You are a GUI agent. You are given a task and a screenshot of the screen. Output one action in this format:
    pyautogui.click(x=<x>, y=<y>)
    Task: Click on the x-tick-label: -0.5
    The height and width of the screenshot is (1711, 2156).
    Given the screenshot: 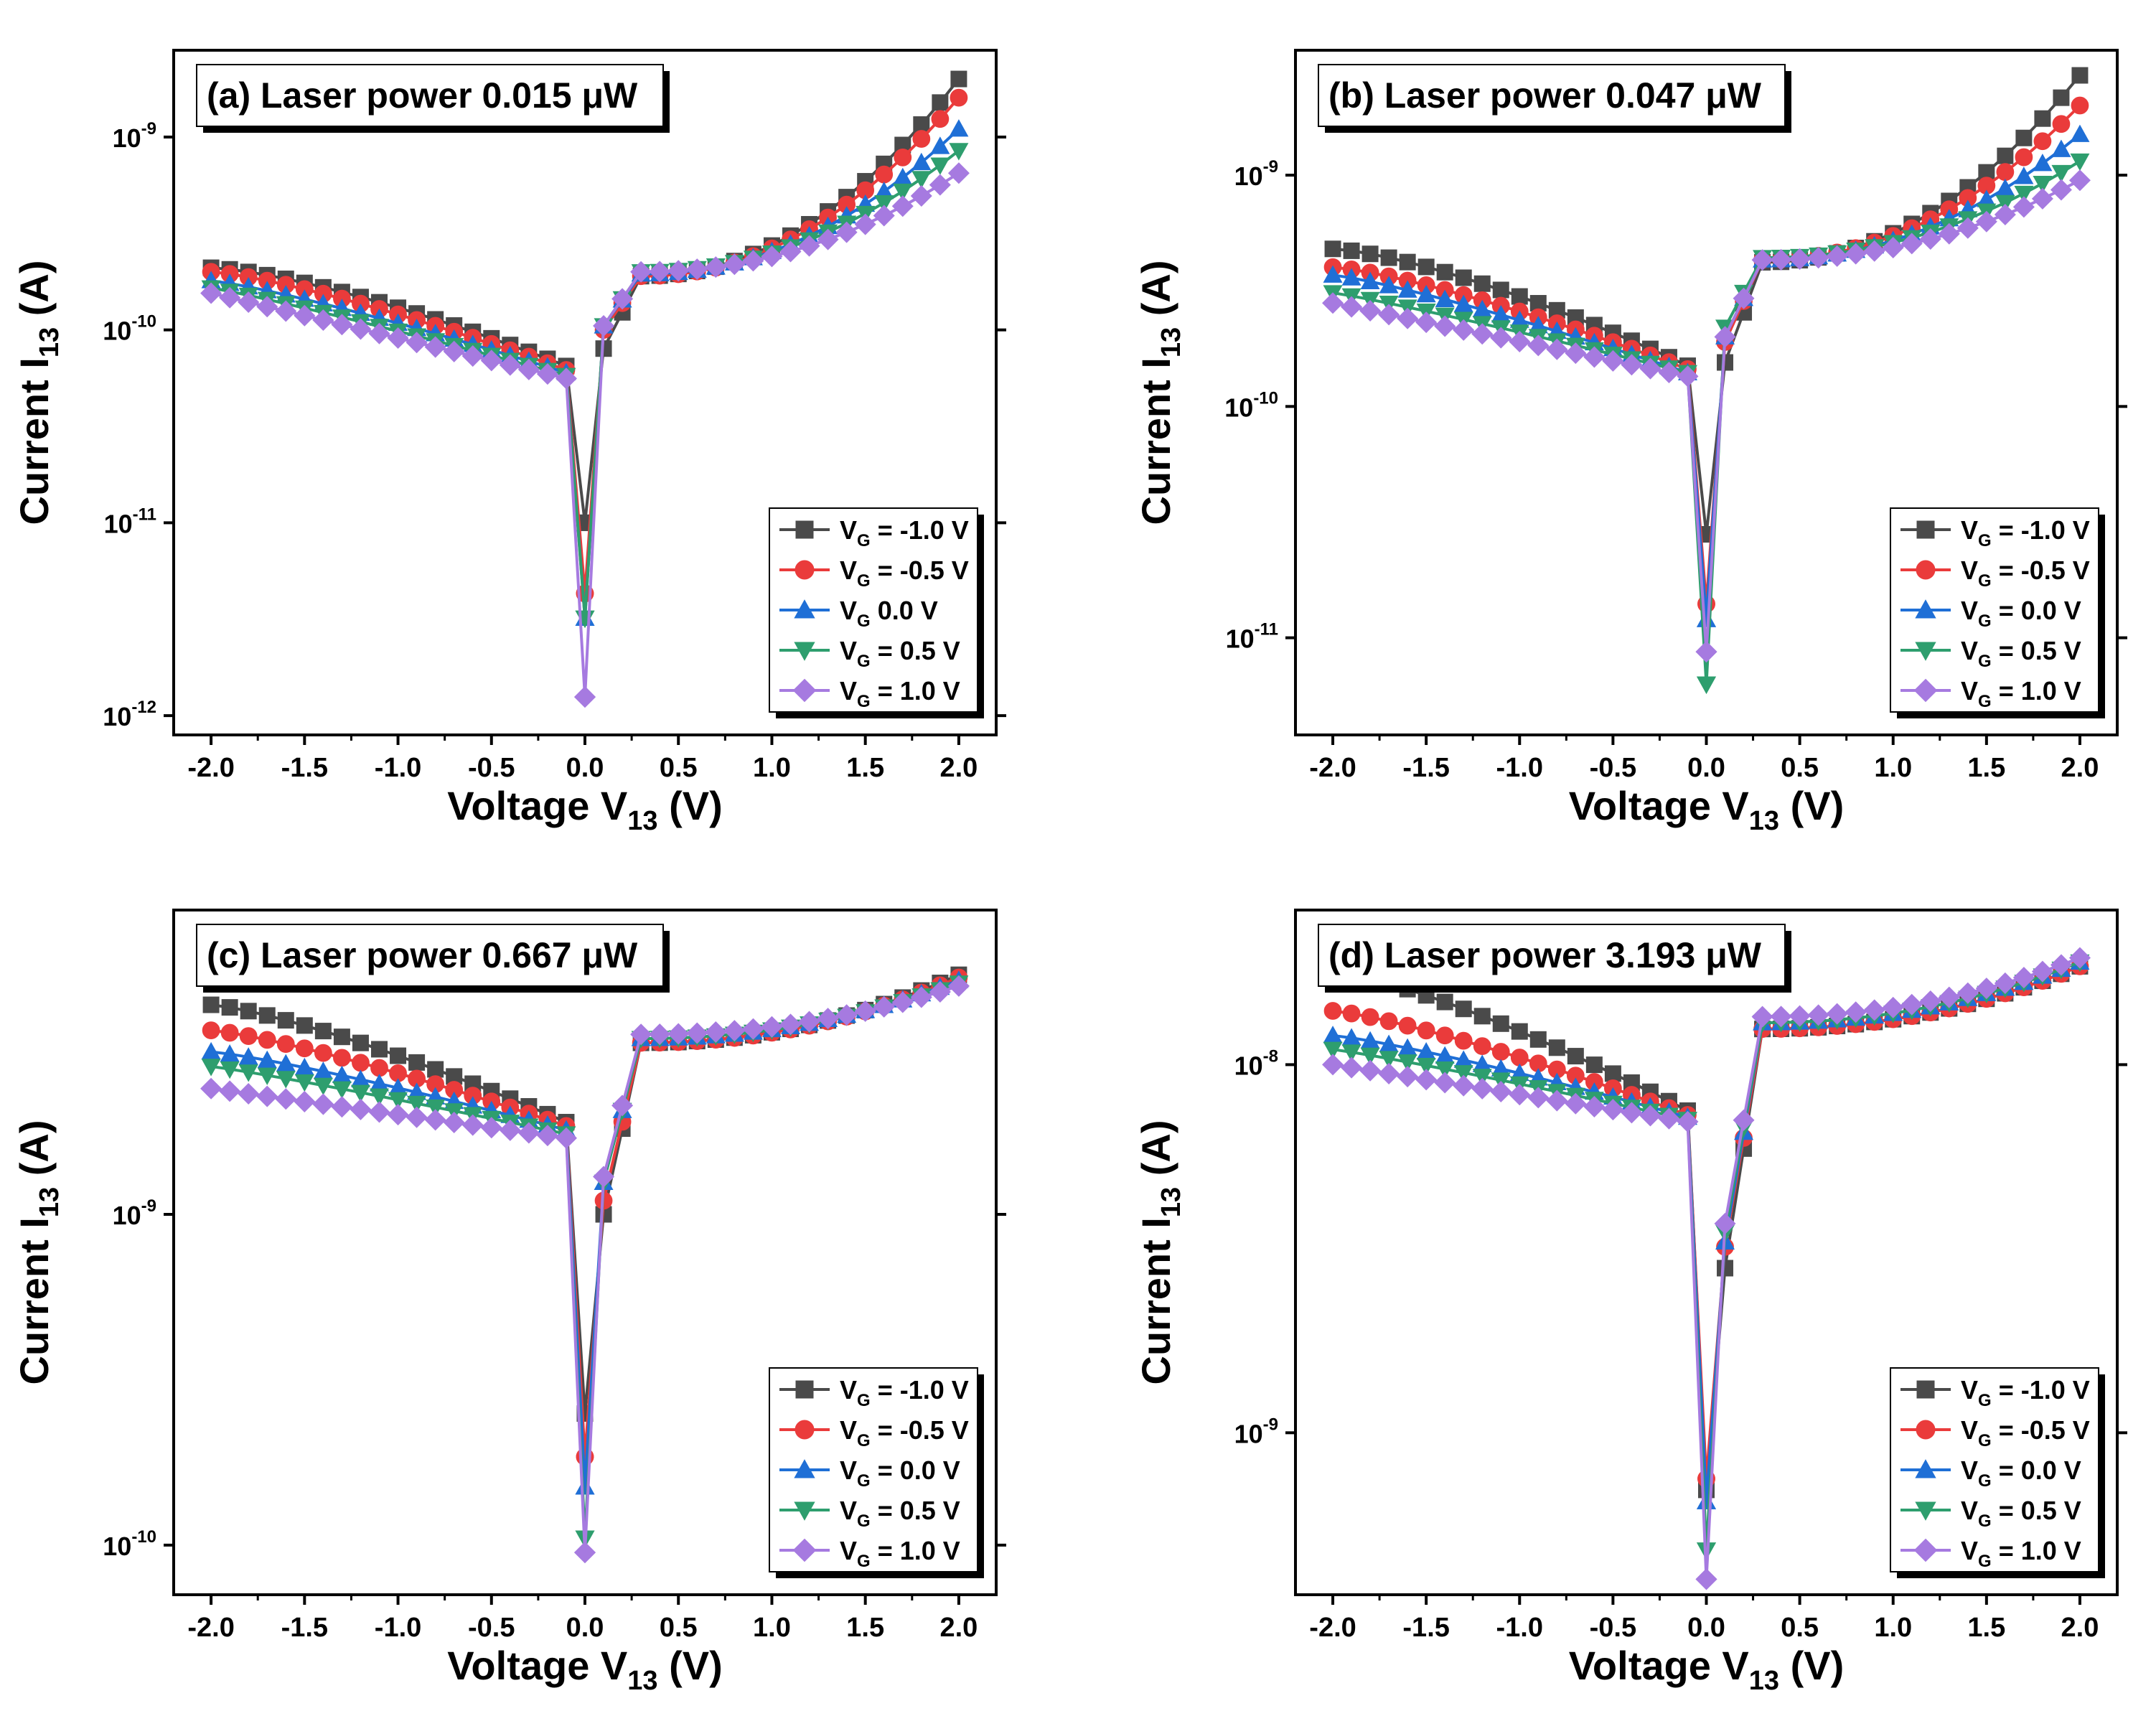 What is the action you would take?
    pyautogui.click(x=1613, y=1628)
    